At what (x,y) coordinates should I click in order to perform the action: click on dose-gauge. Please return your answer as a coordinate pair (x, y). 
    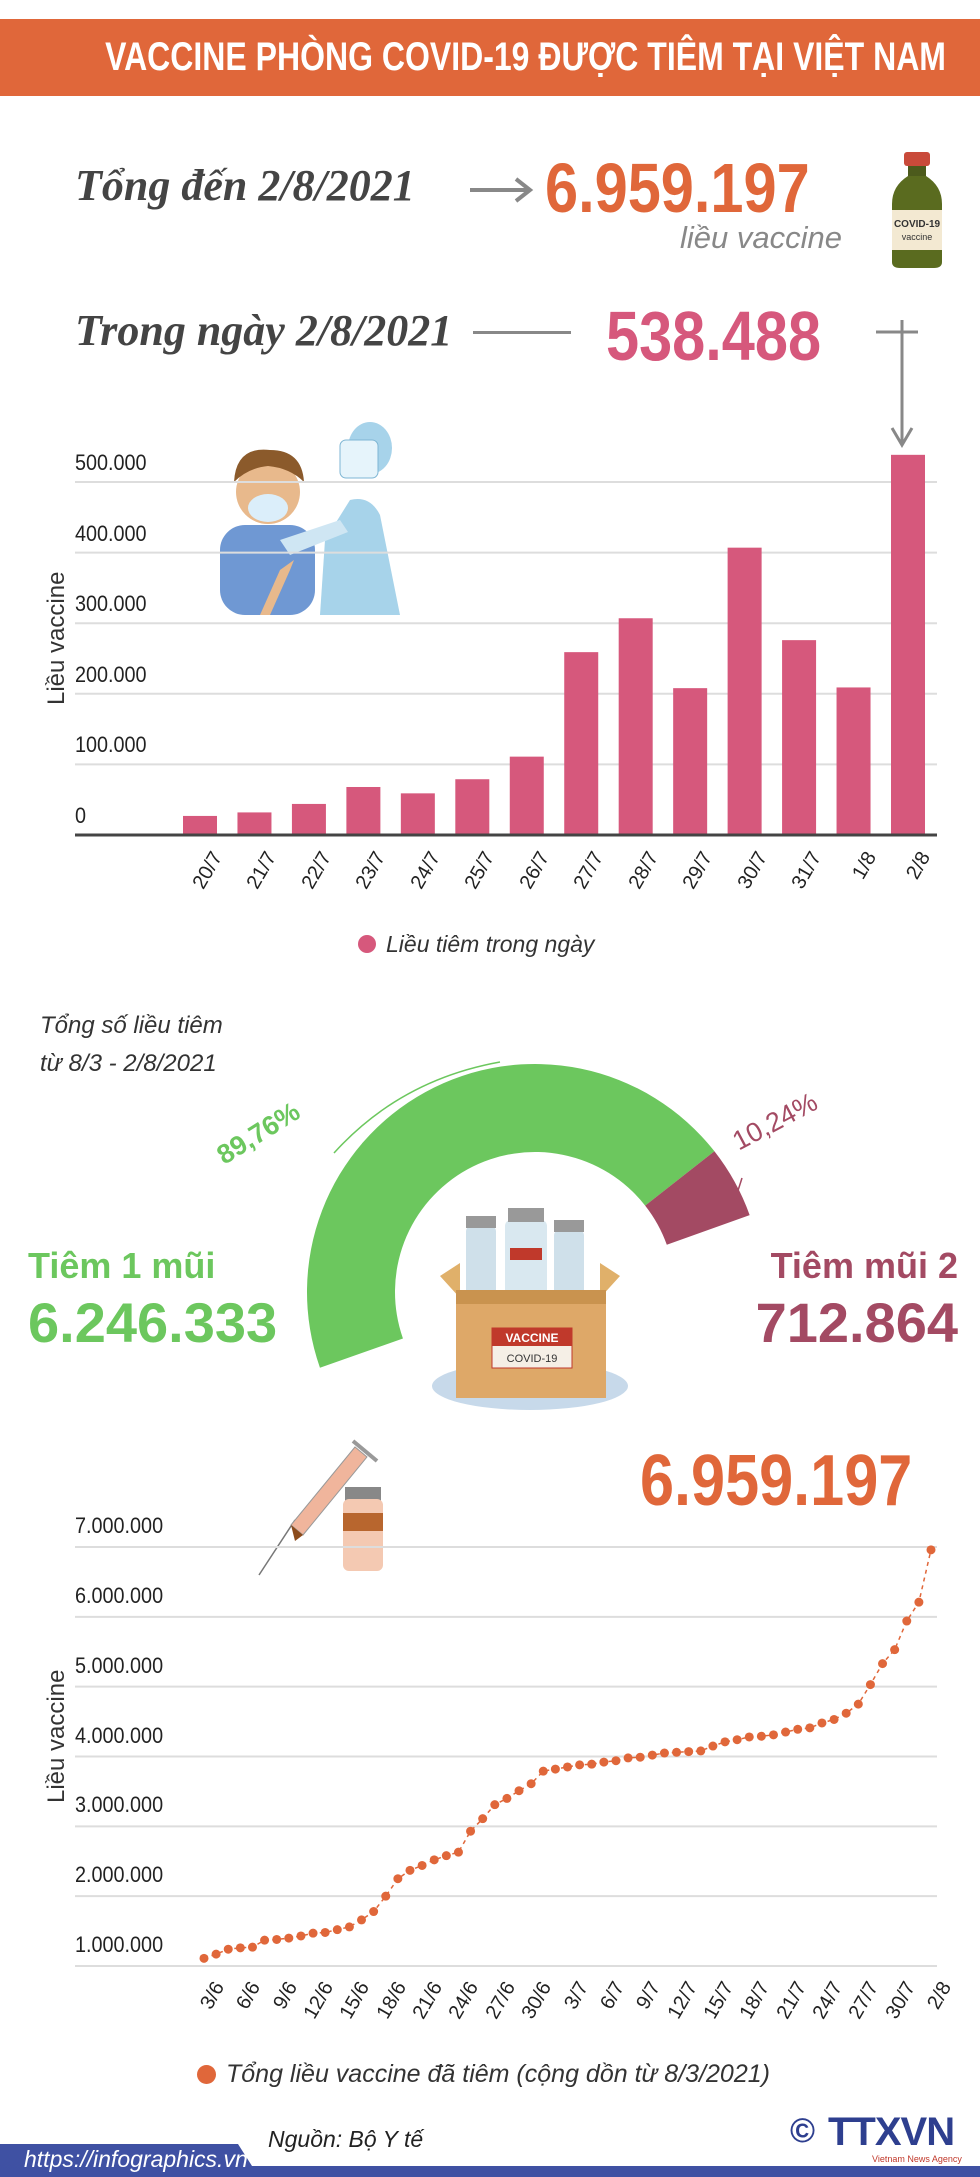
    Looking at the image, I should click on (528, 1214).